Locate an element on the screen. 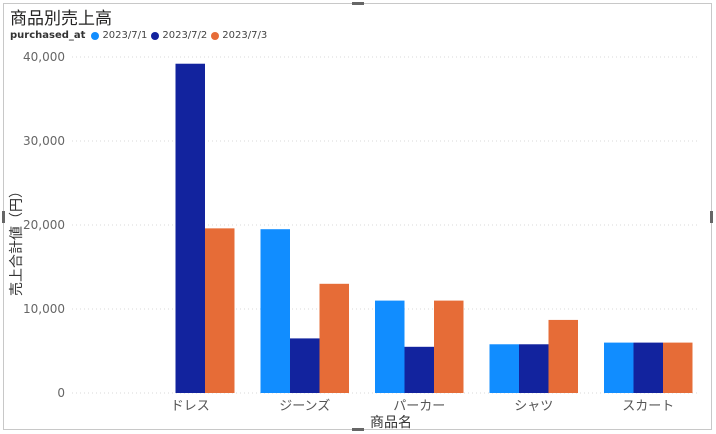 The width and height of the screenshot is (716, 434). legend-item-series-3: 2023/7/3 is located at coordinates (239, 35).